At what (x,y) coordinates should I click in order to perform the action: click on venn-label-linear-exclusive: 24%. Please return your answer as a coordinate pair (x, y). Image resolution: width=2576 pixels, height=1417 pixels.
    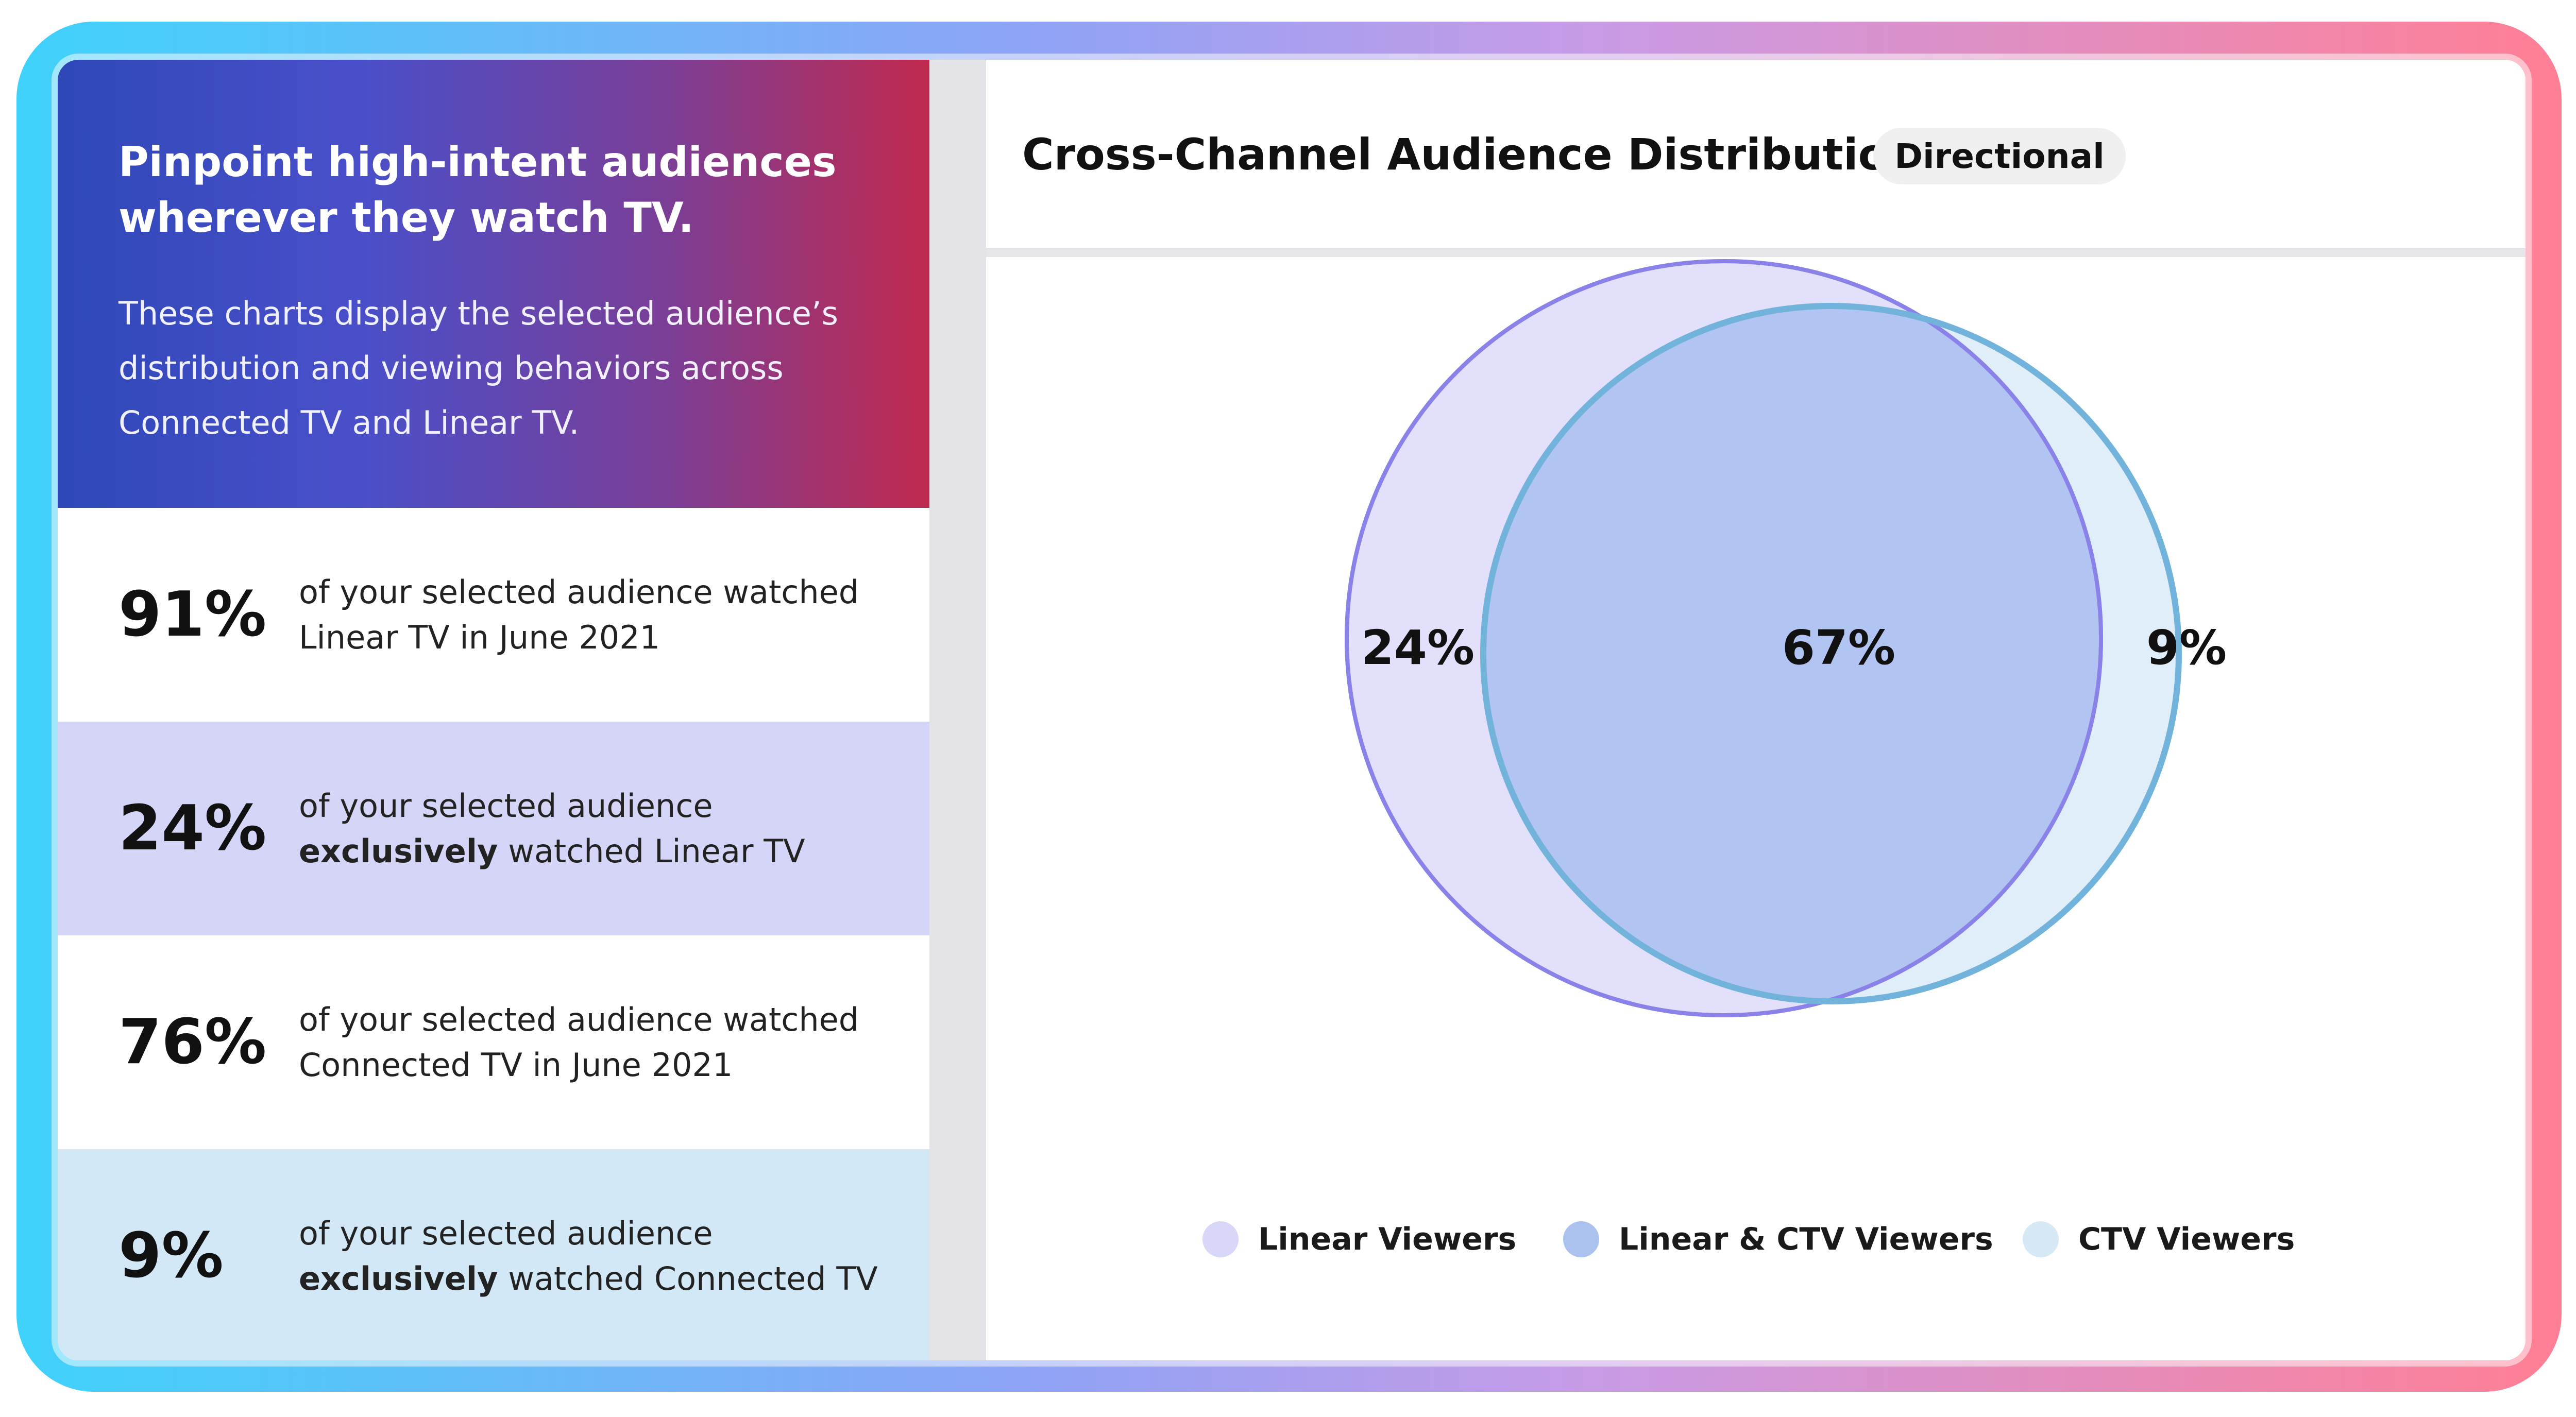
    Looking at the image, I should click on (1418, 648).